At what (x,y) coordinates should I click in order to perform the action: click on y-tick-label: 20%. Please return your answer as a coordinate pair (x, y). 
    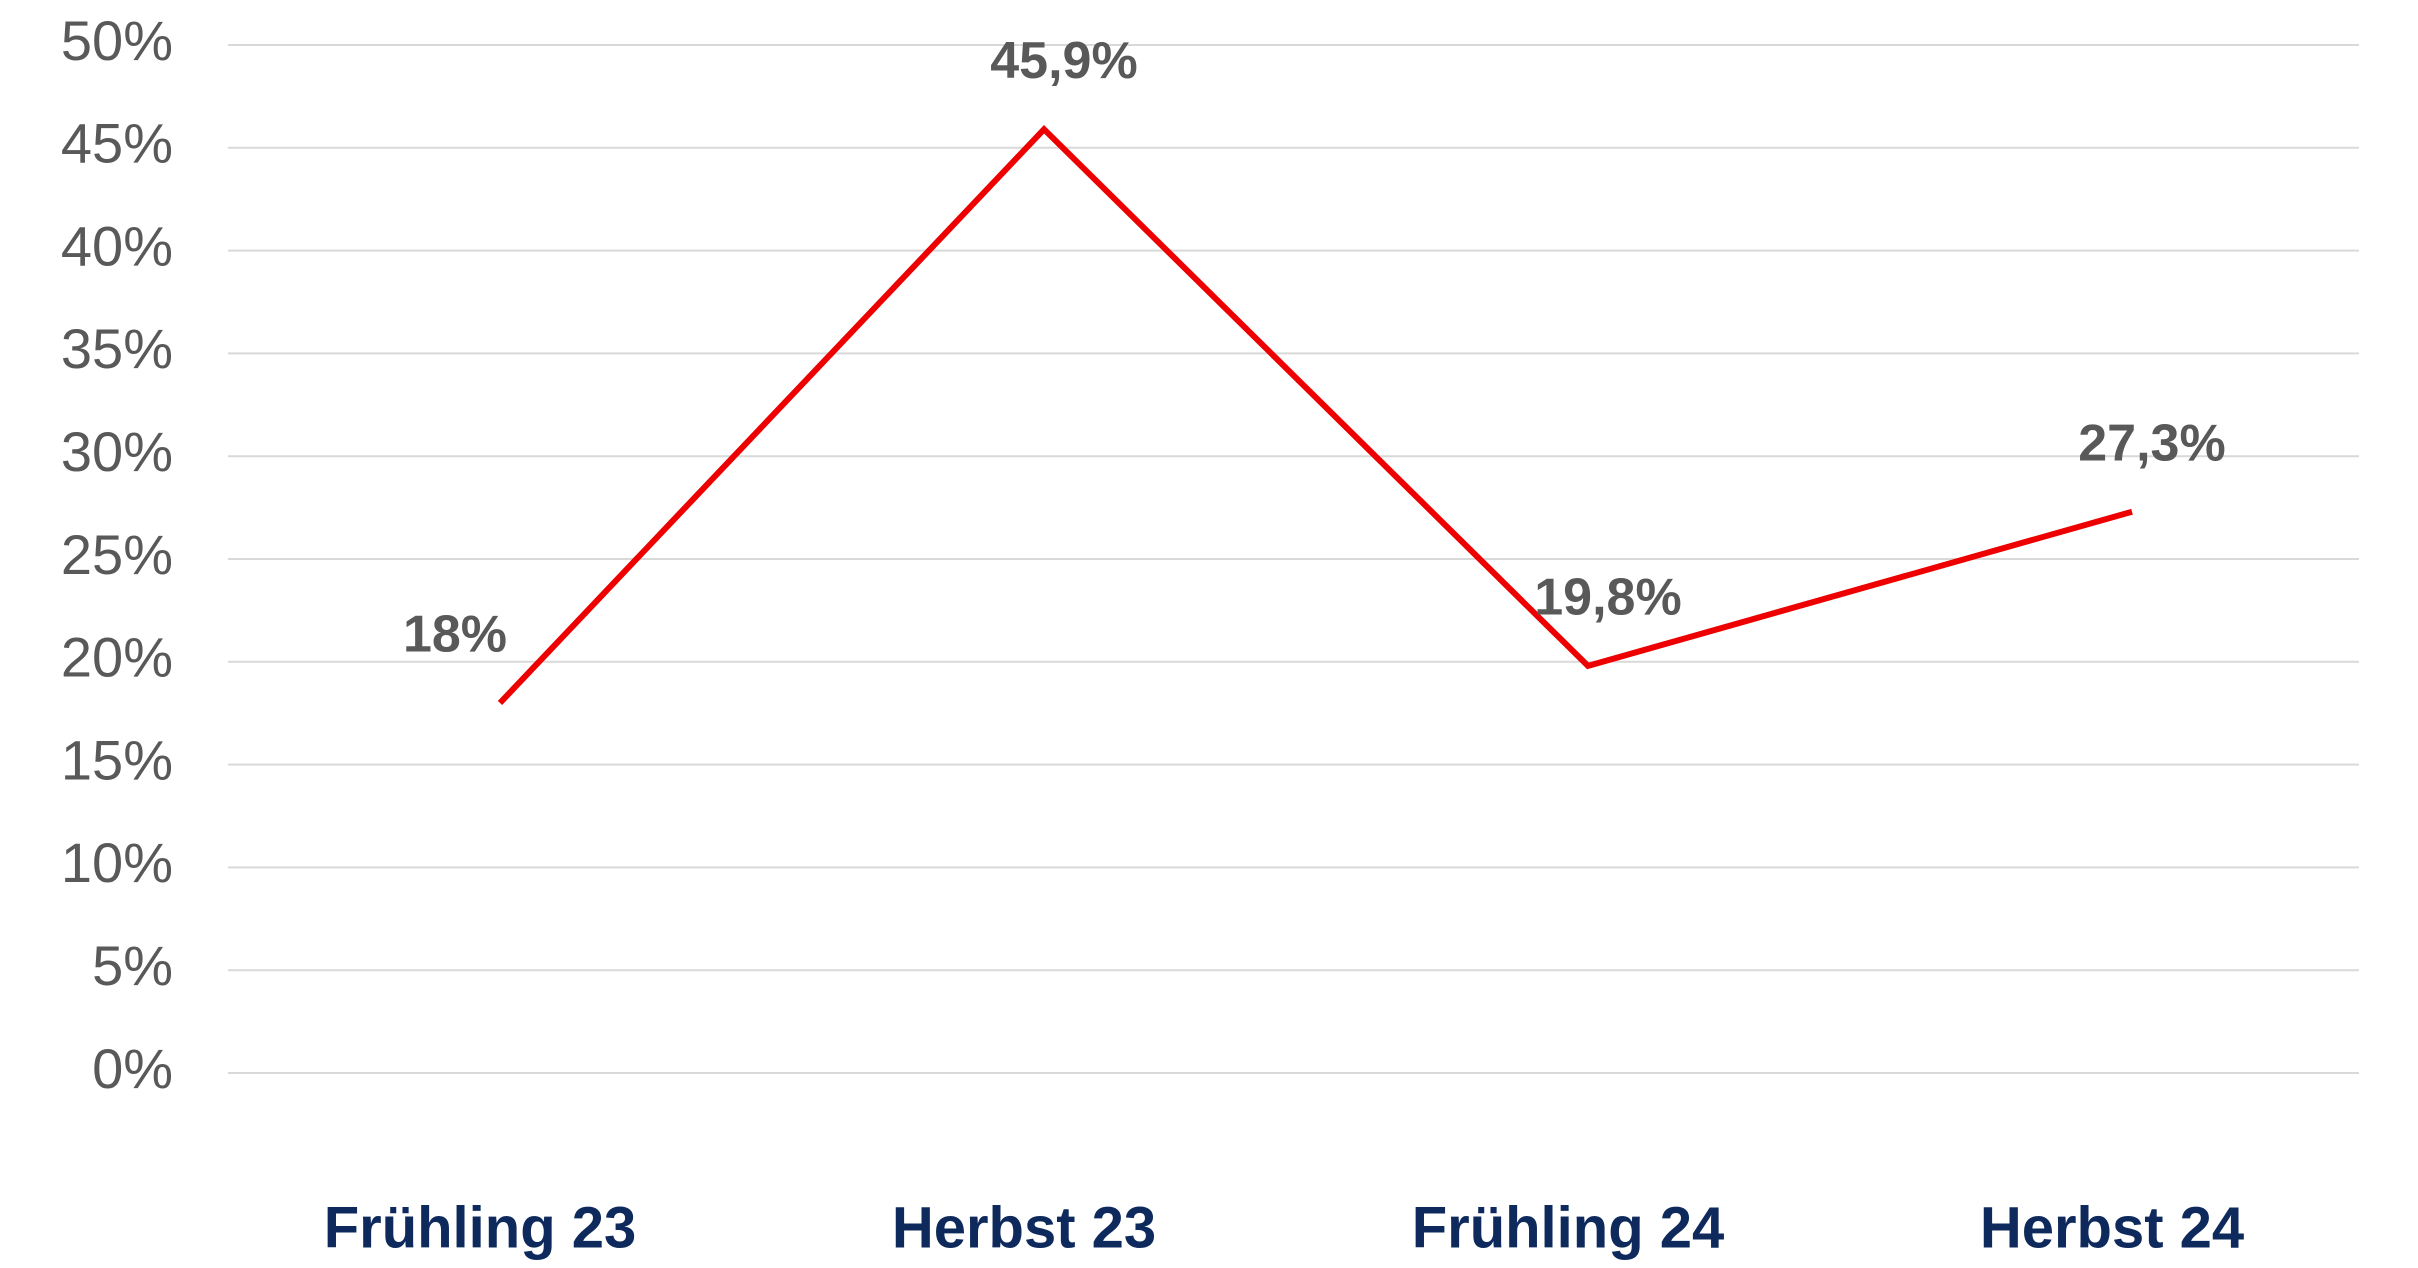
    Looking at the image, I should click on (117, 657).